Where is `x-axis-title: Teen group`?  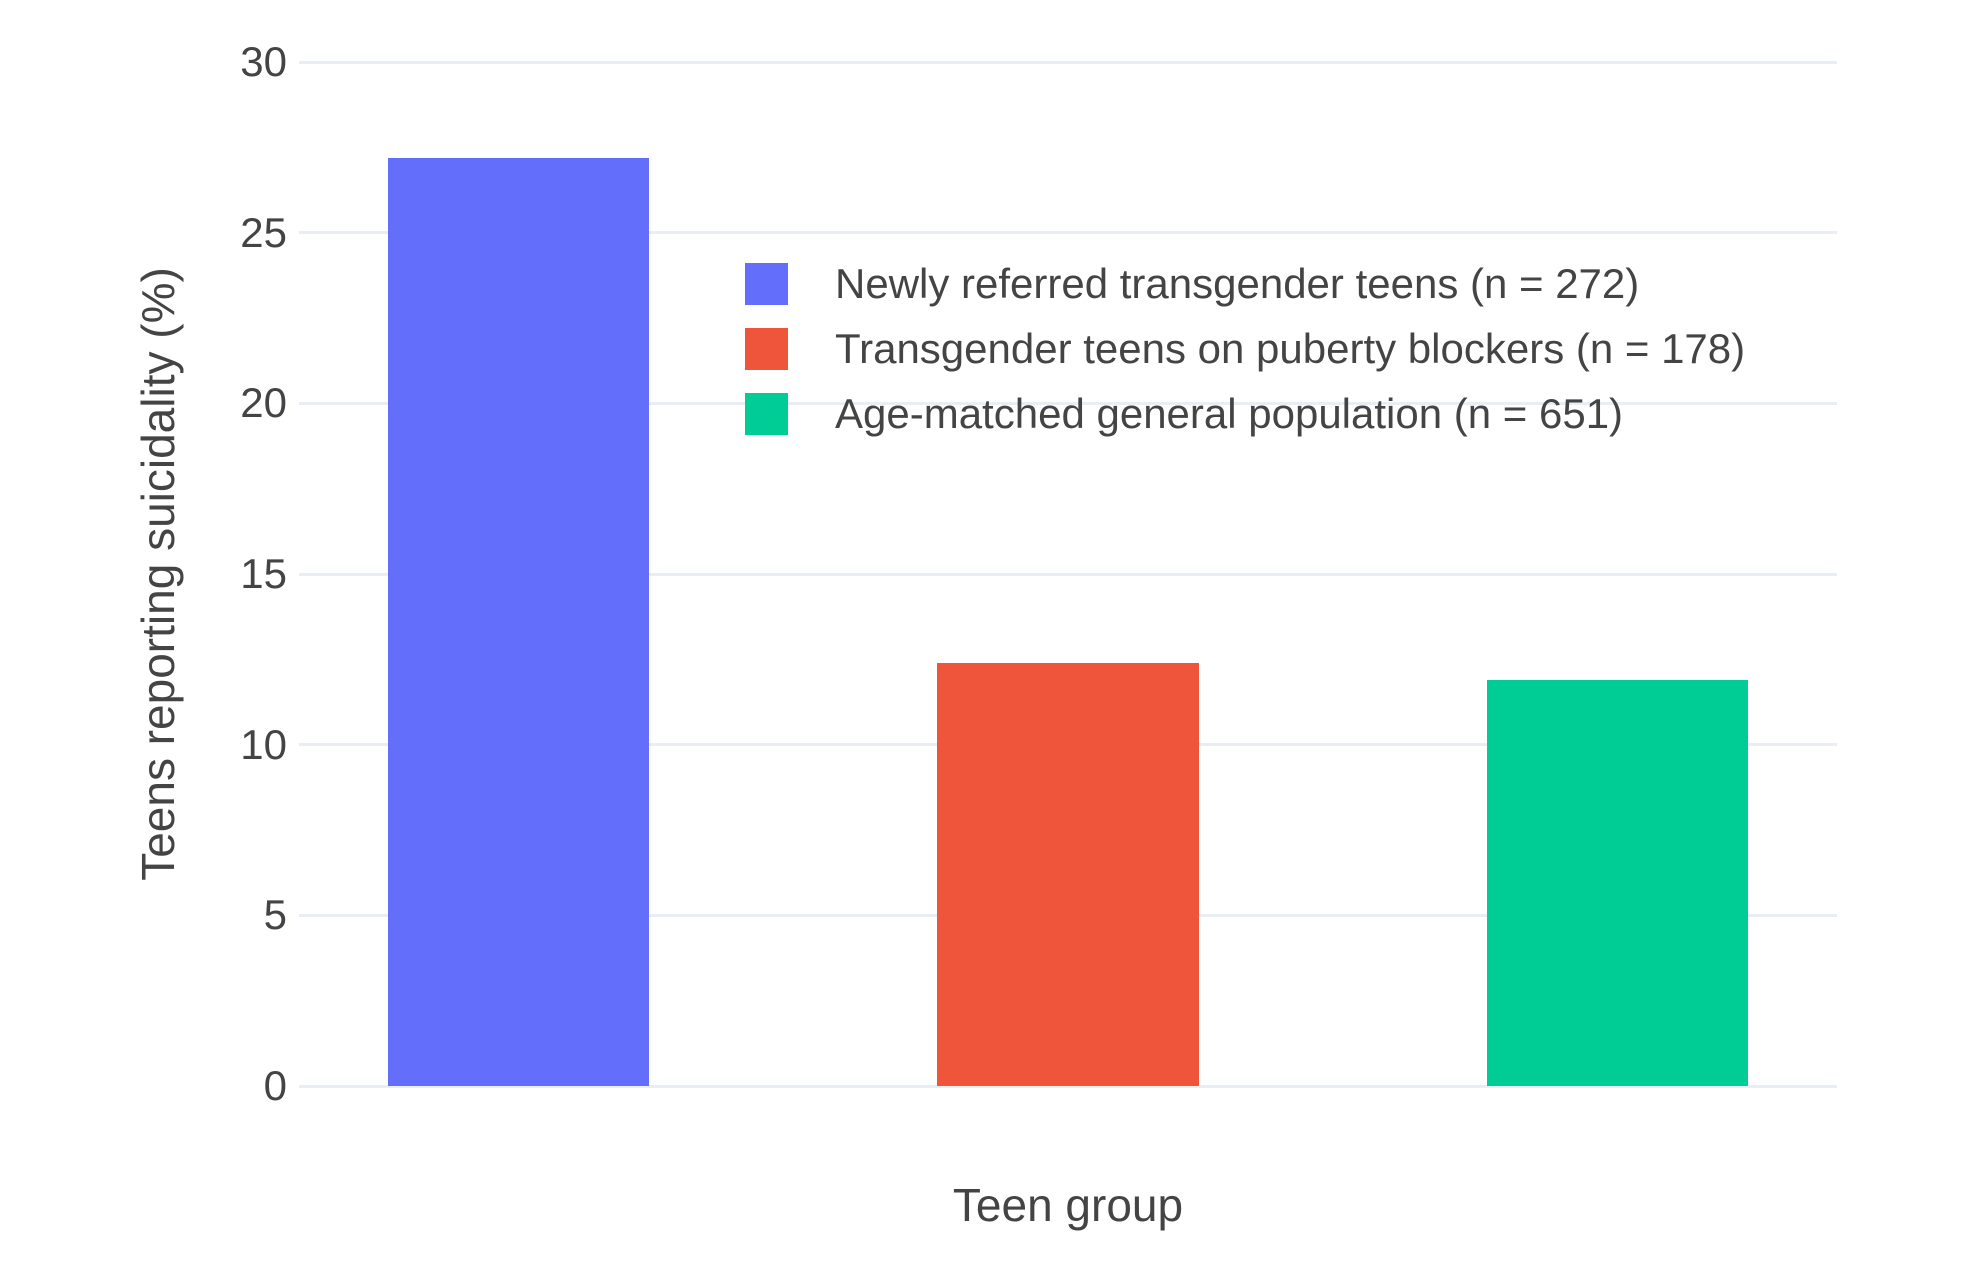
x-axis-title: Teen group is located at coordinates (1068, 1205).